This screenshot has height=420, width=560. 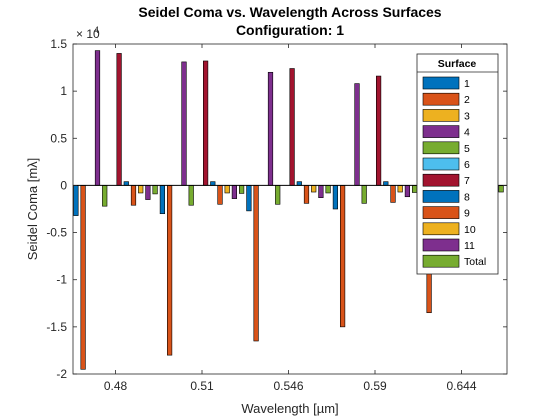 What do you see at coordinates (467, 100) in the screenshot?
I see `legend-label: 2` at bounding box center [467, 100].